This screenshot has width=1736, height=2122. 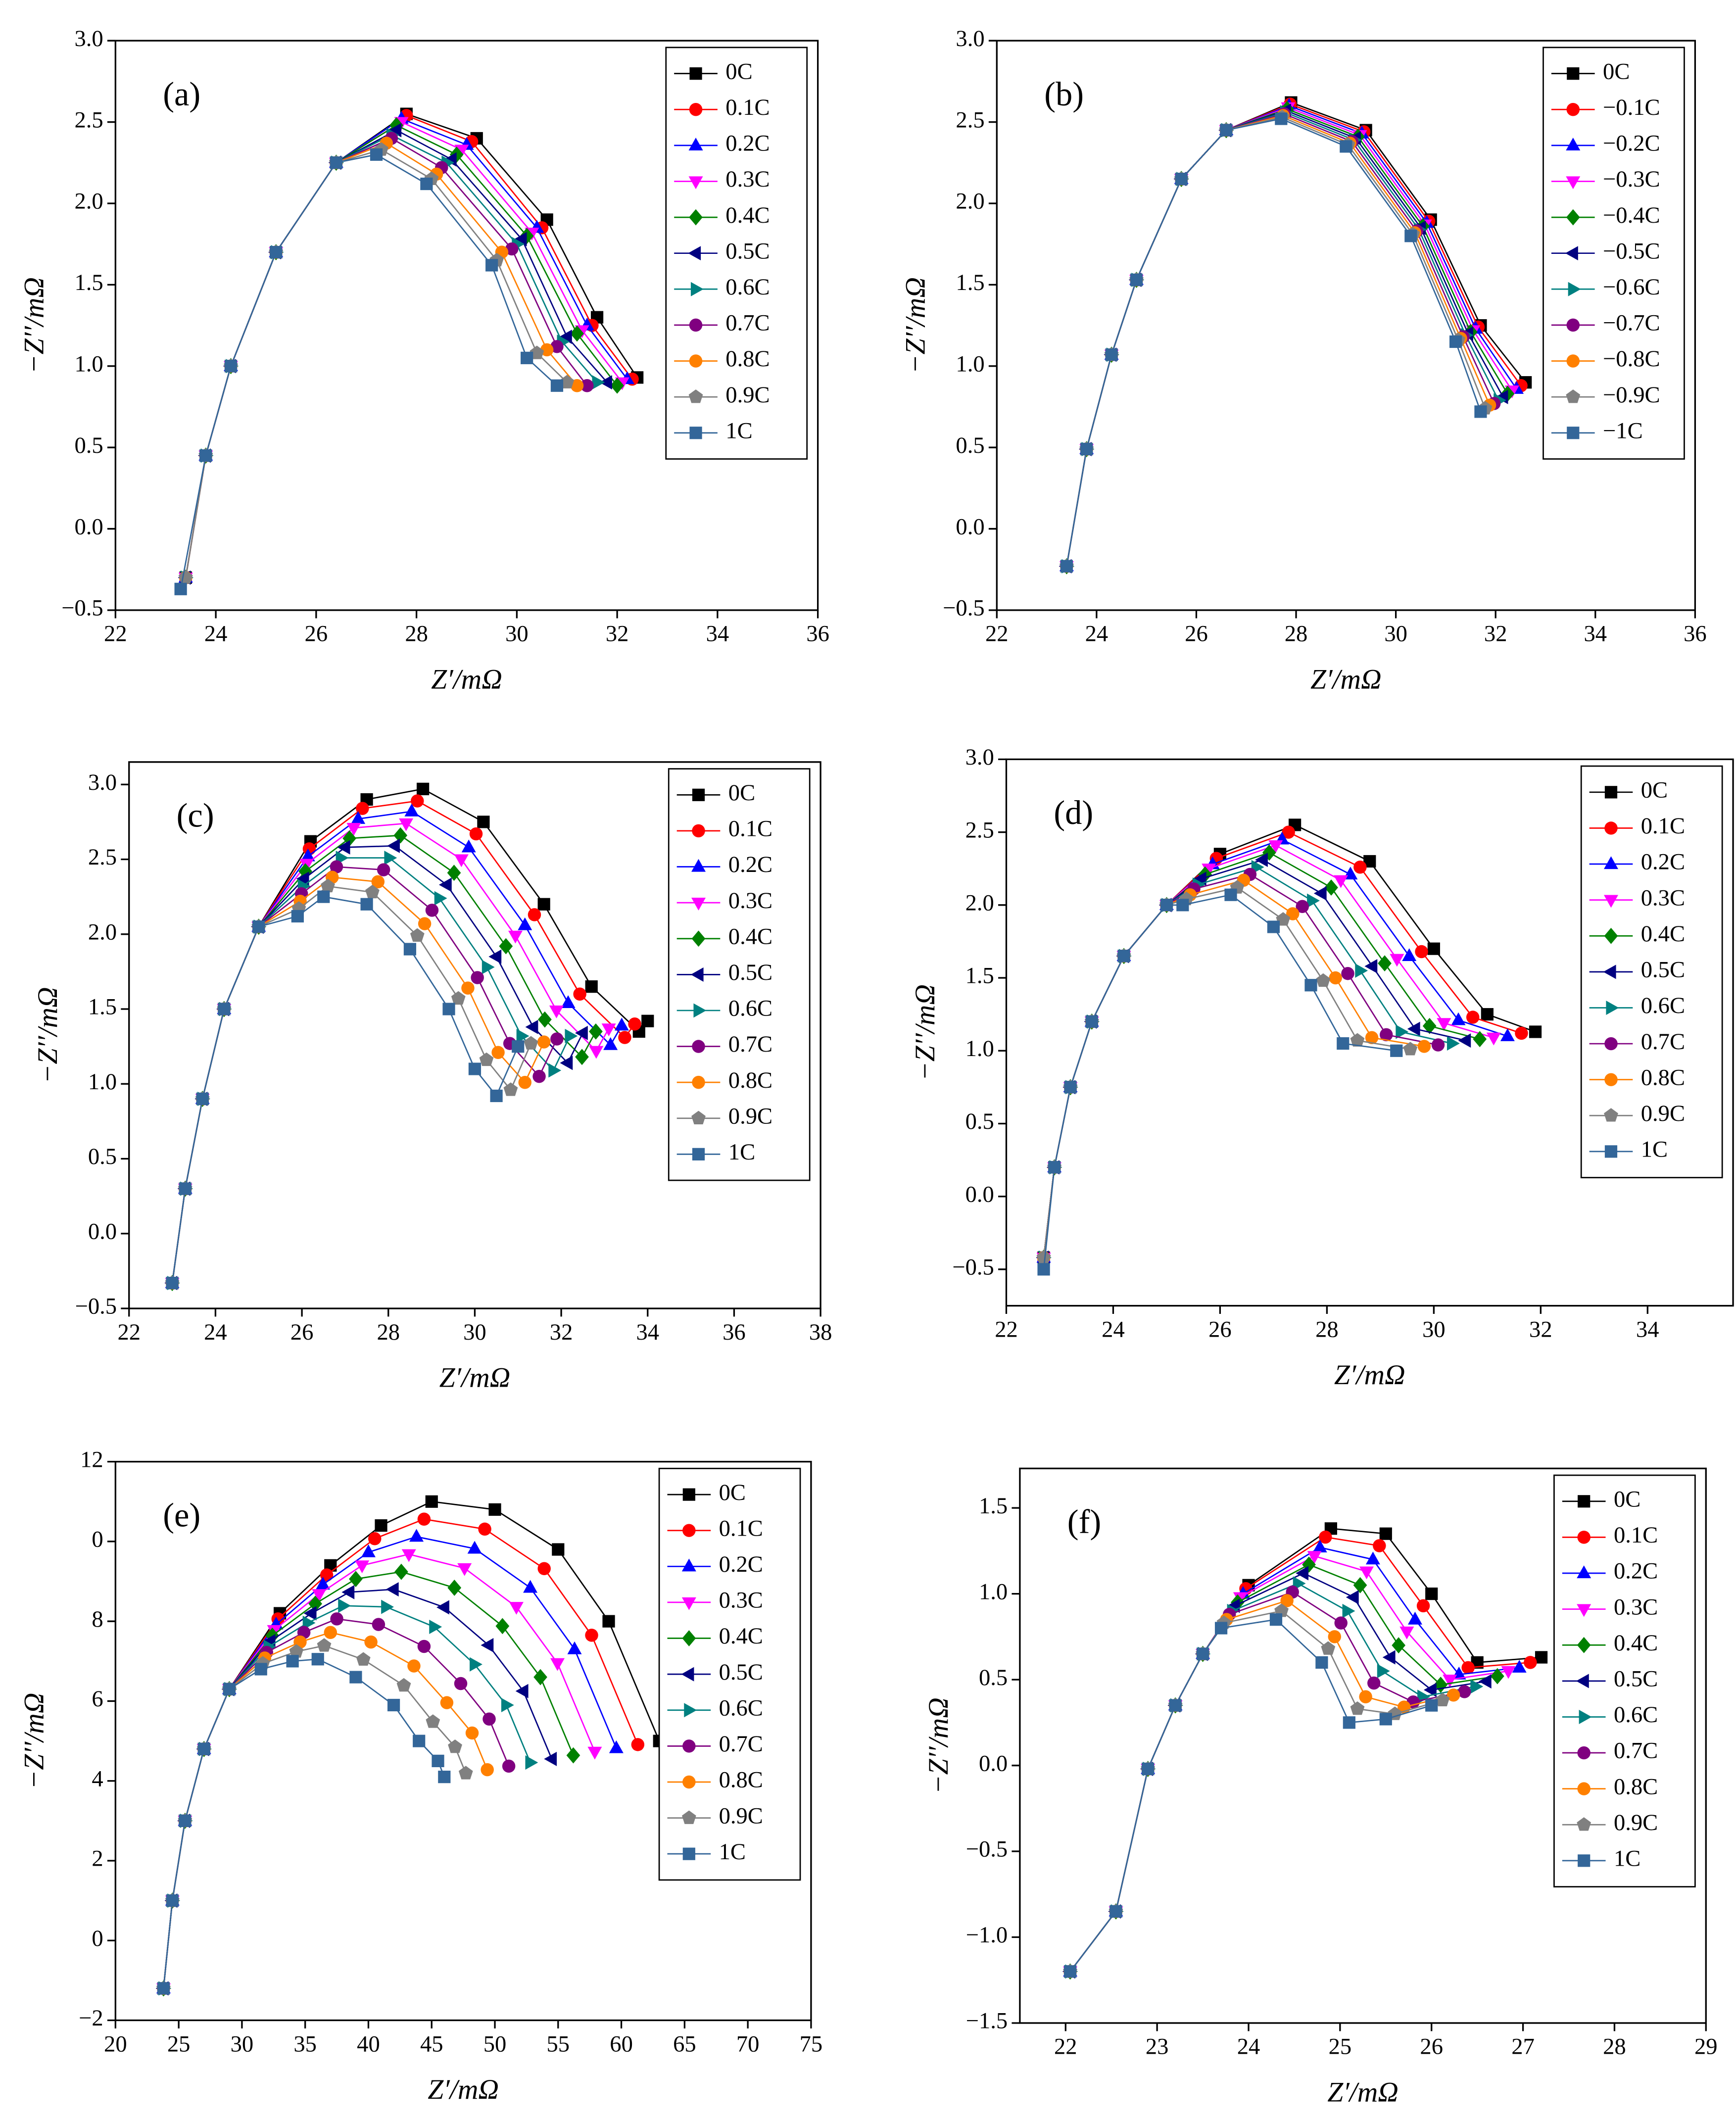 I want to click on legend-label: 0.6C, so click(x=1663, y=1006).